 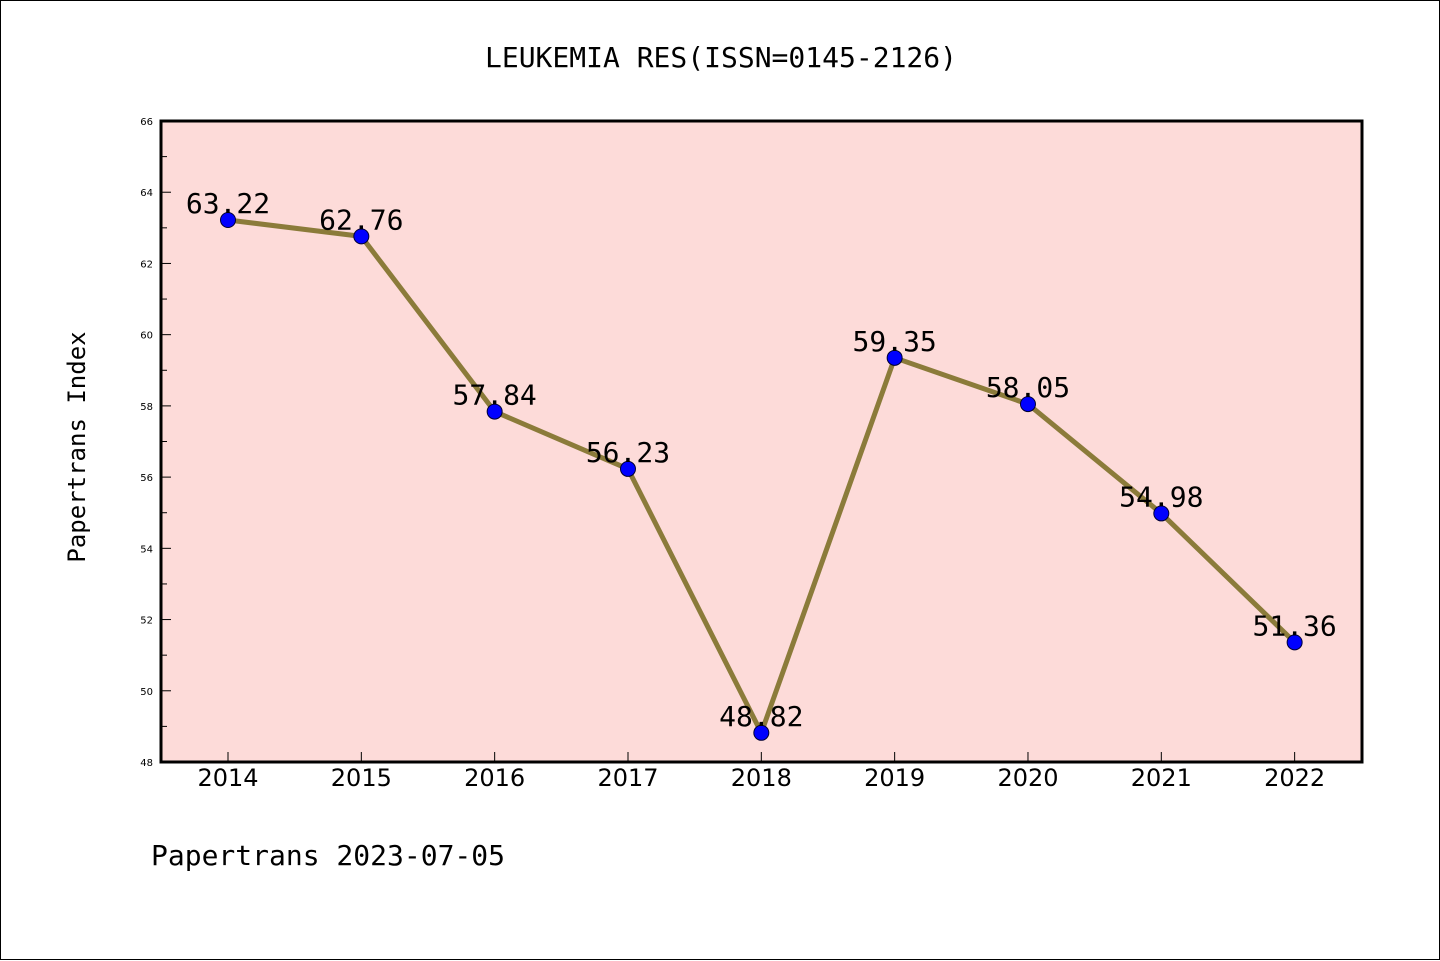 I want to click on data-label: 63.22, so click(x=228, y=203).